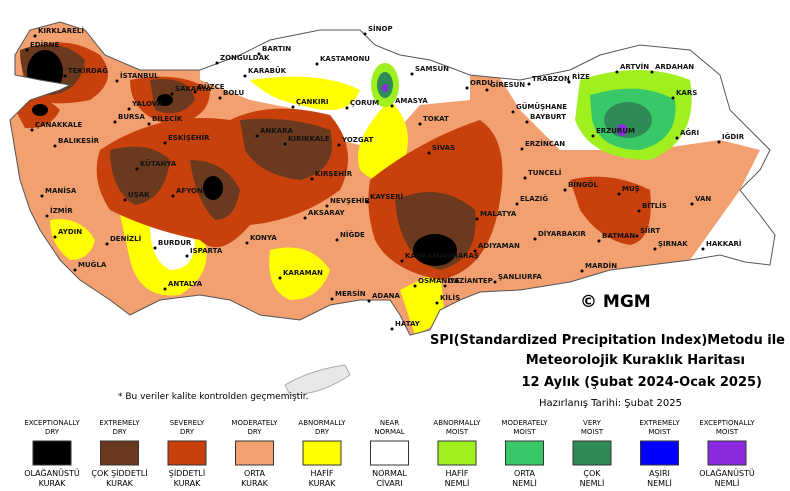 The image size is (790, 491). I want to click on legend-tr: AŞIRI, so click(659, 473).